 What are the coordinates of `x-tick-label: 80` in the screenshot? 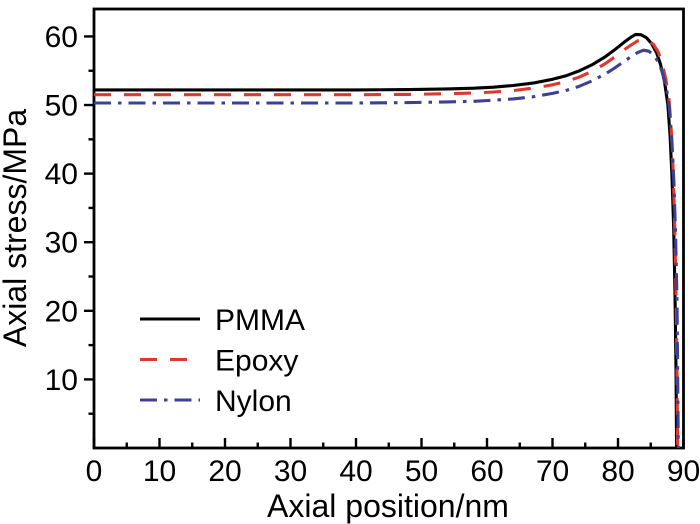 It's located at (617, 471).